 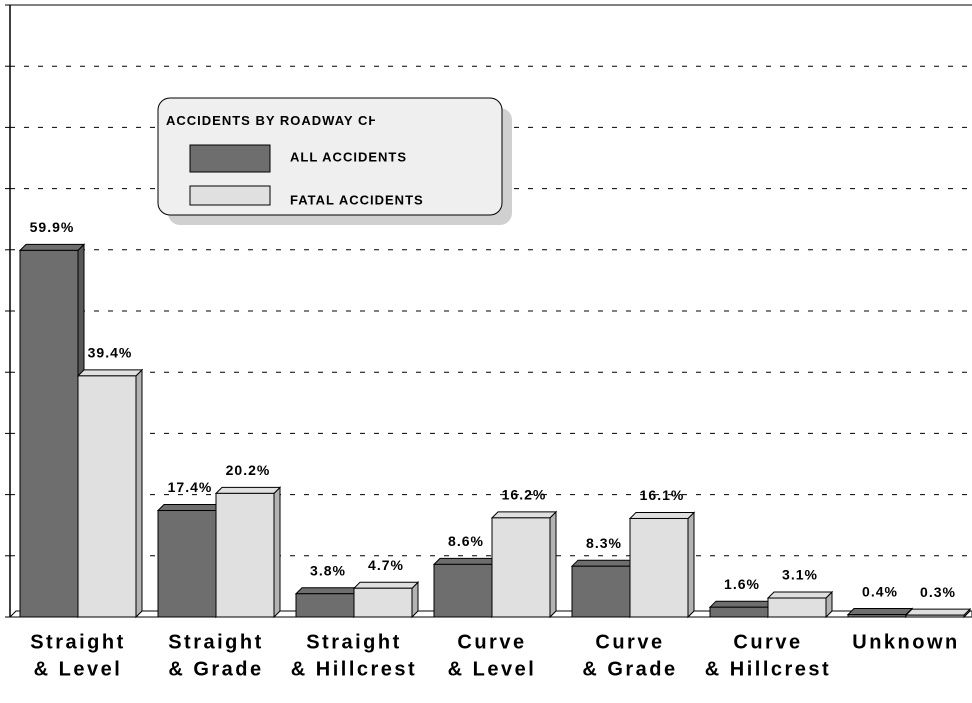 What do you see at coordinates (524, 495) in the screenshot?
I see `value-label: 16.2%` at bounding box center [524, 495].